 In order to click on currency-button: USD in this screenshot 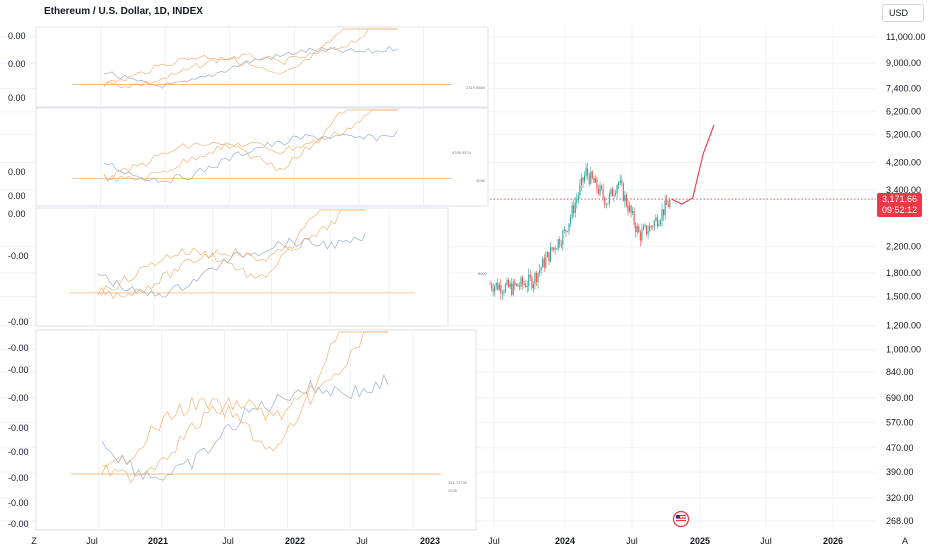, I will do `click(903, 13)`.